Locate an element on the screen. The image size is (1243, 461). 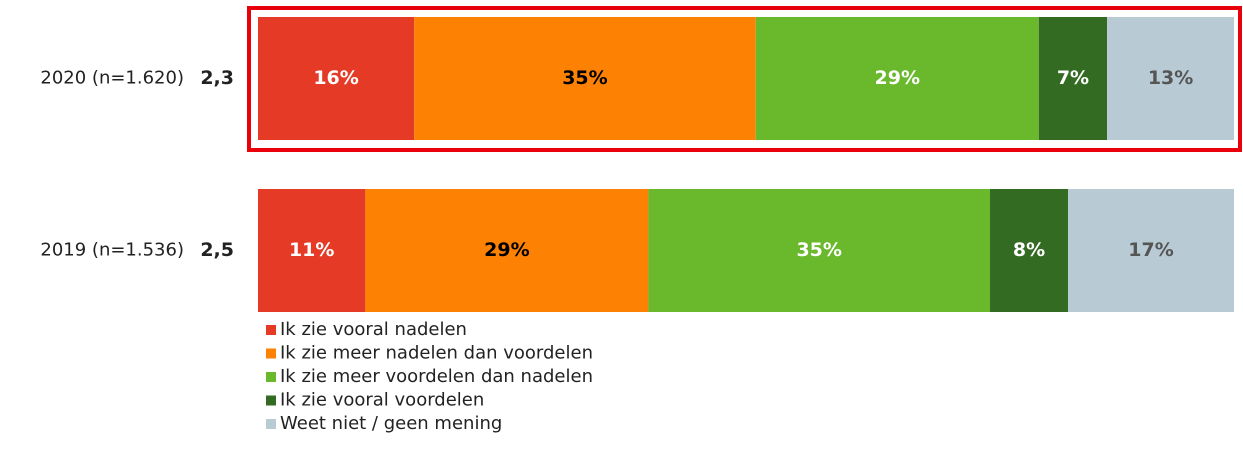
data-label: 8% is located at coordinates (1029, 250).